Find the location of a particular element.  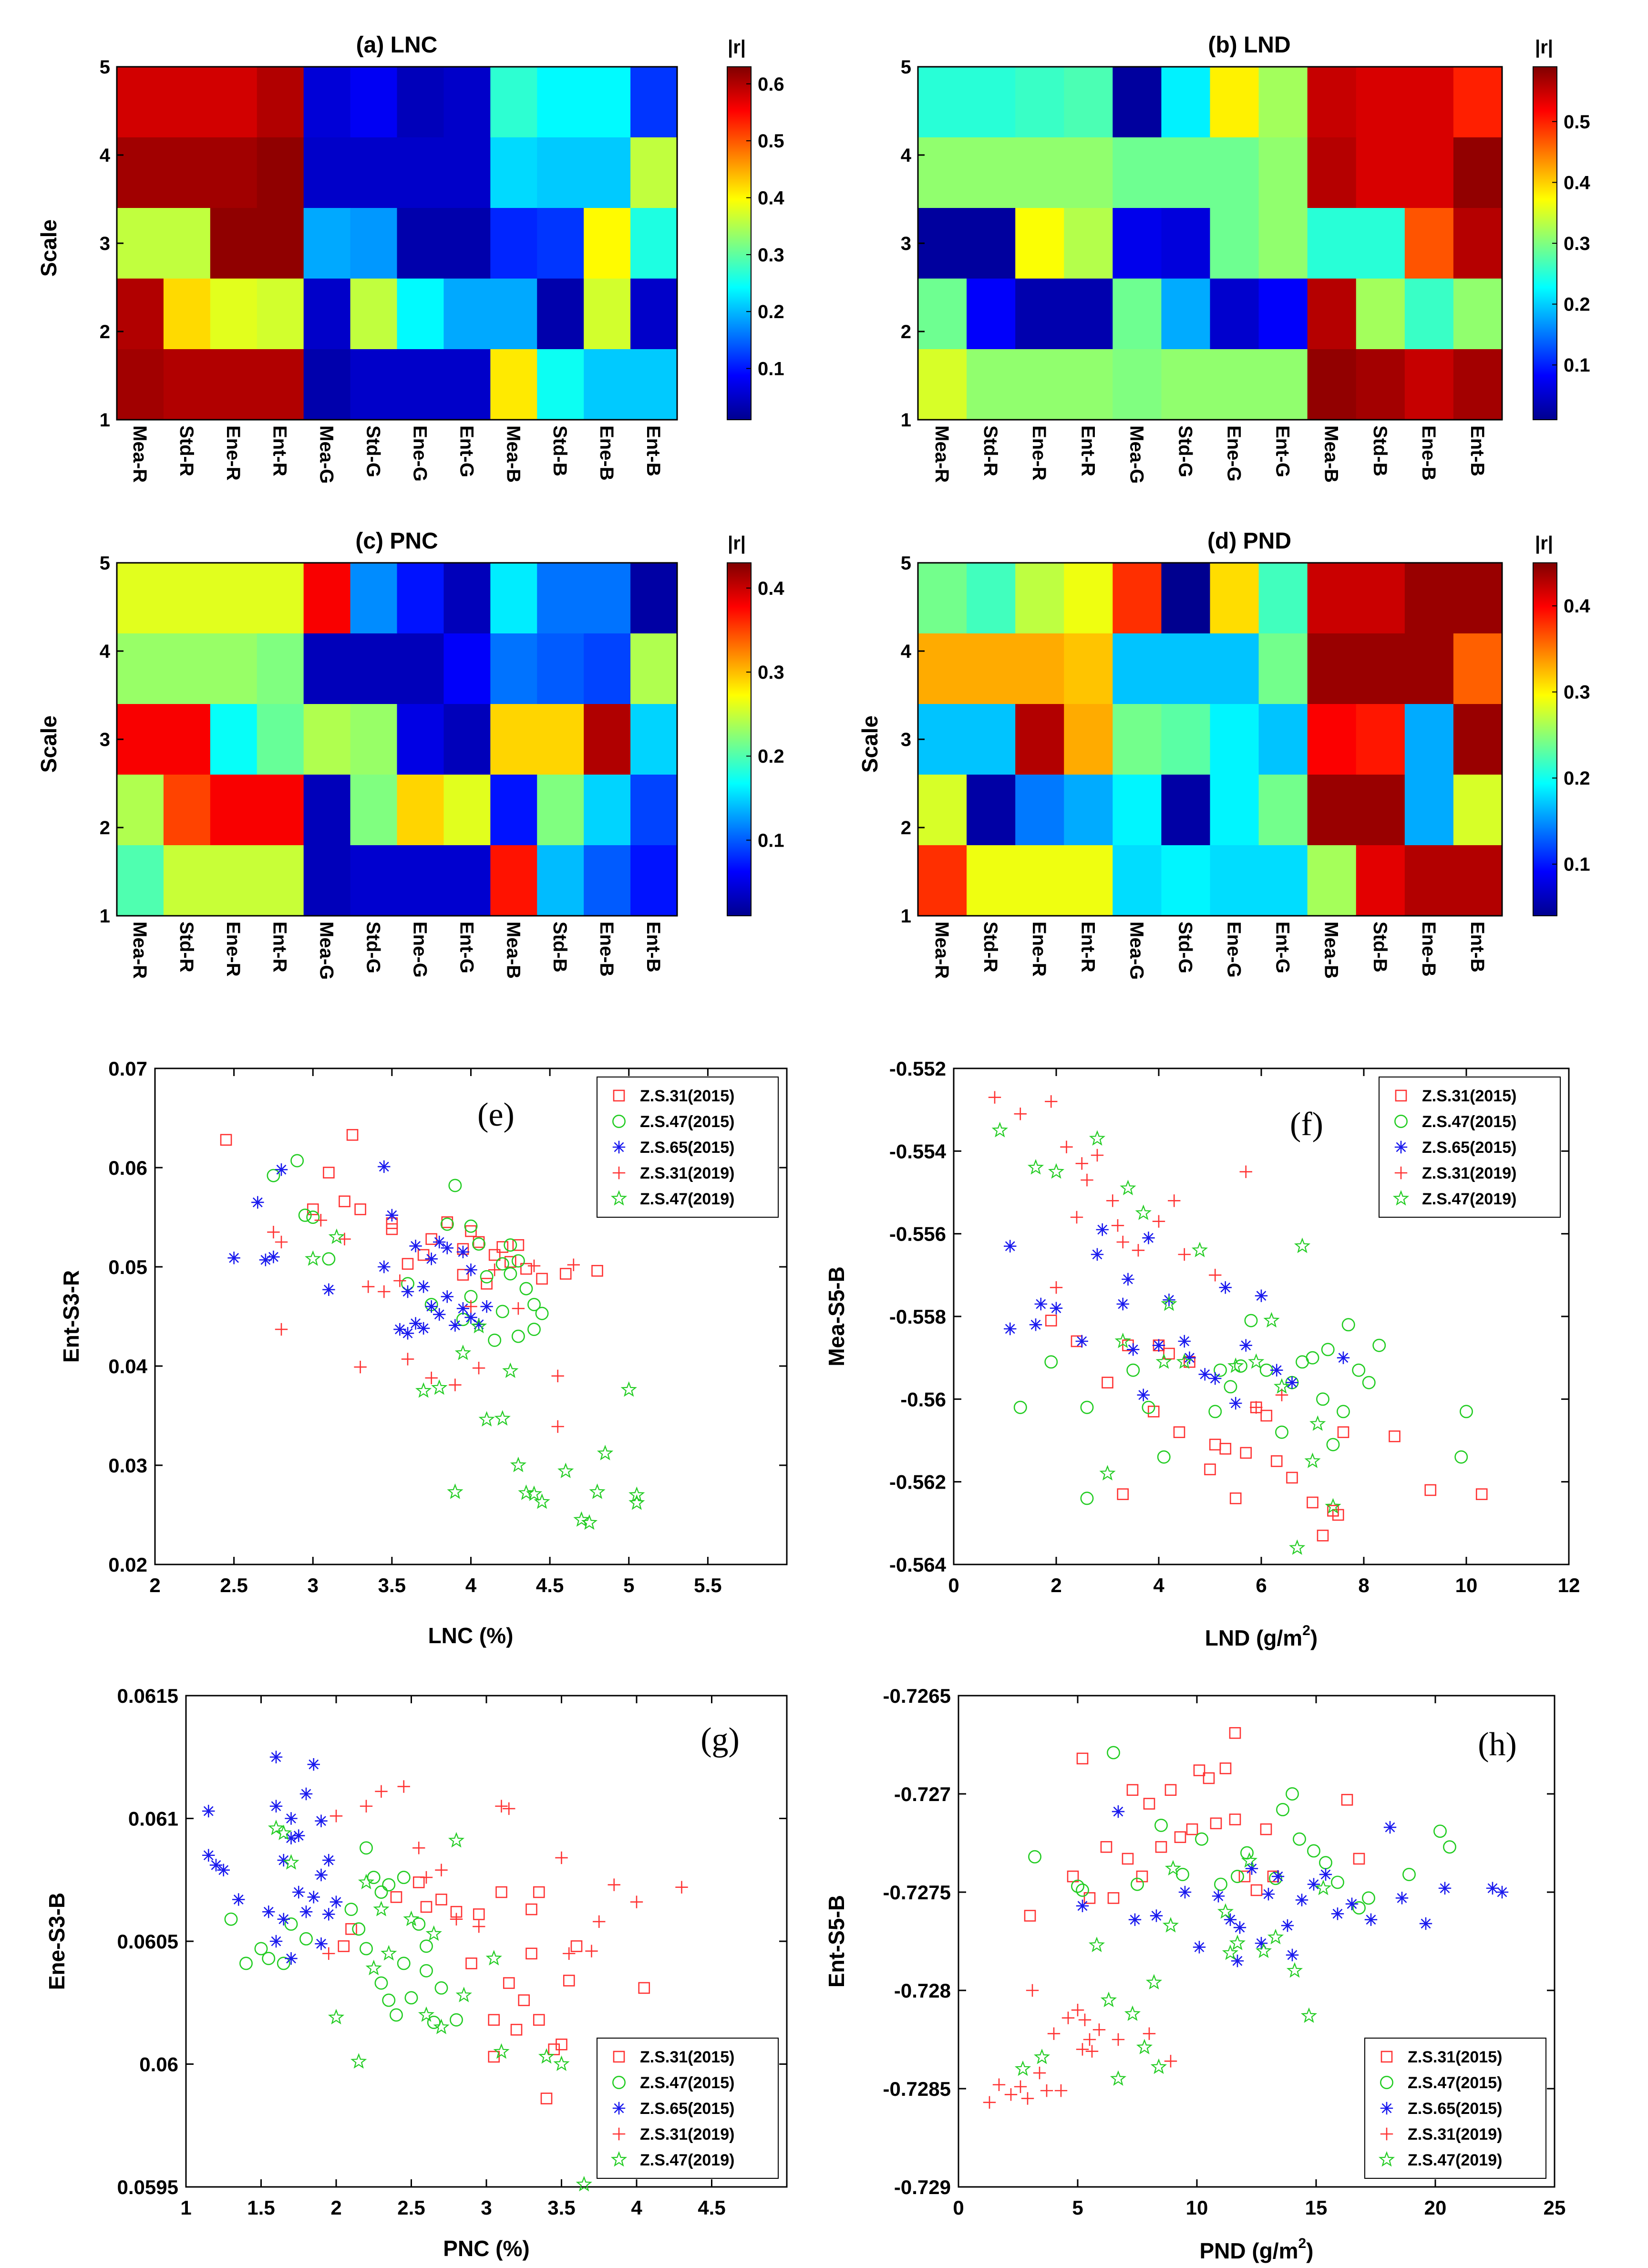

heatmap-cell-scale1-col9 is located at coordinates (513, 880).